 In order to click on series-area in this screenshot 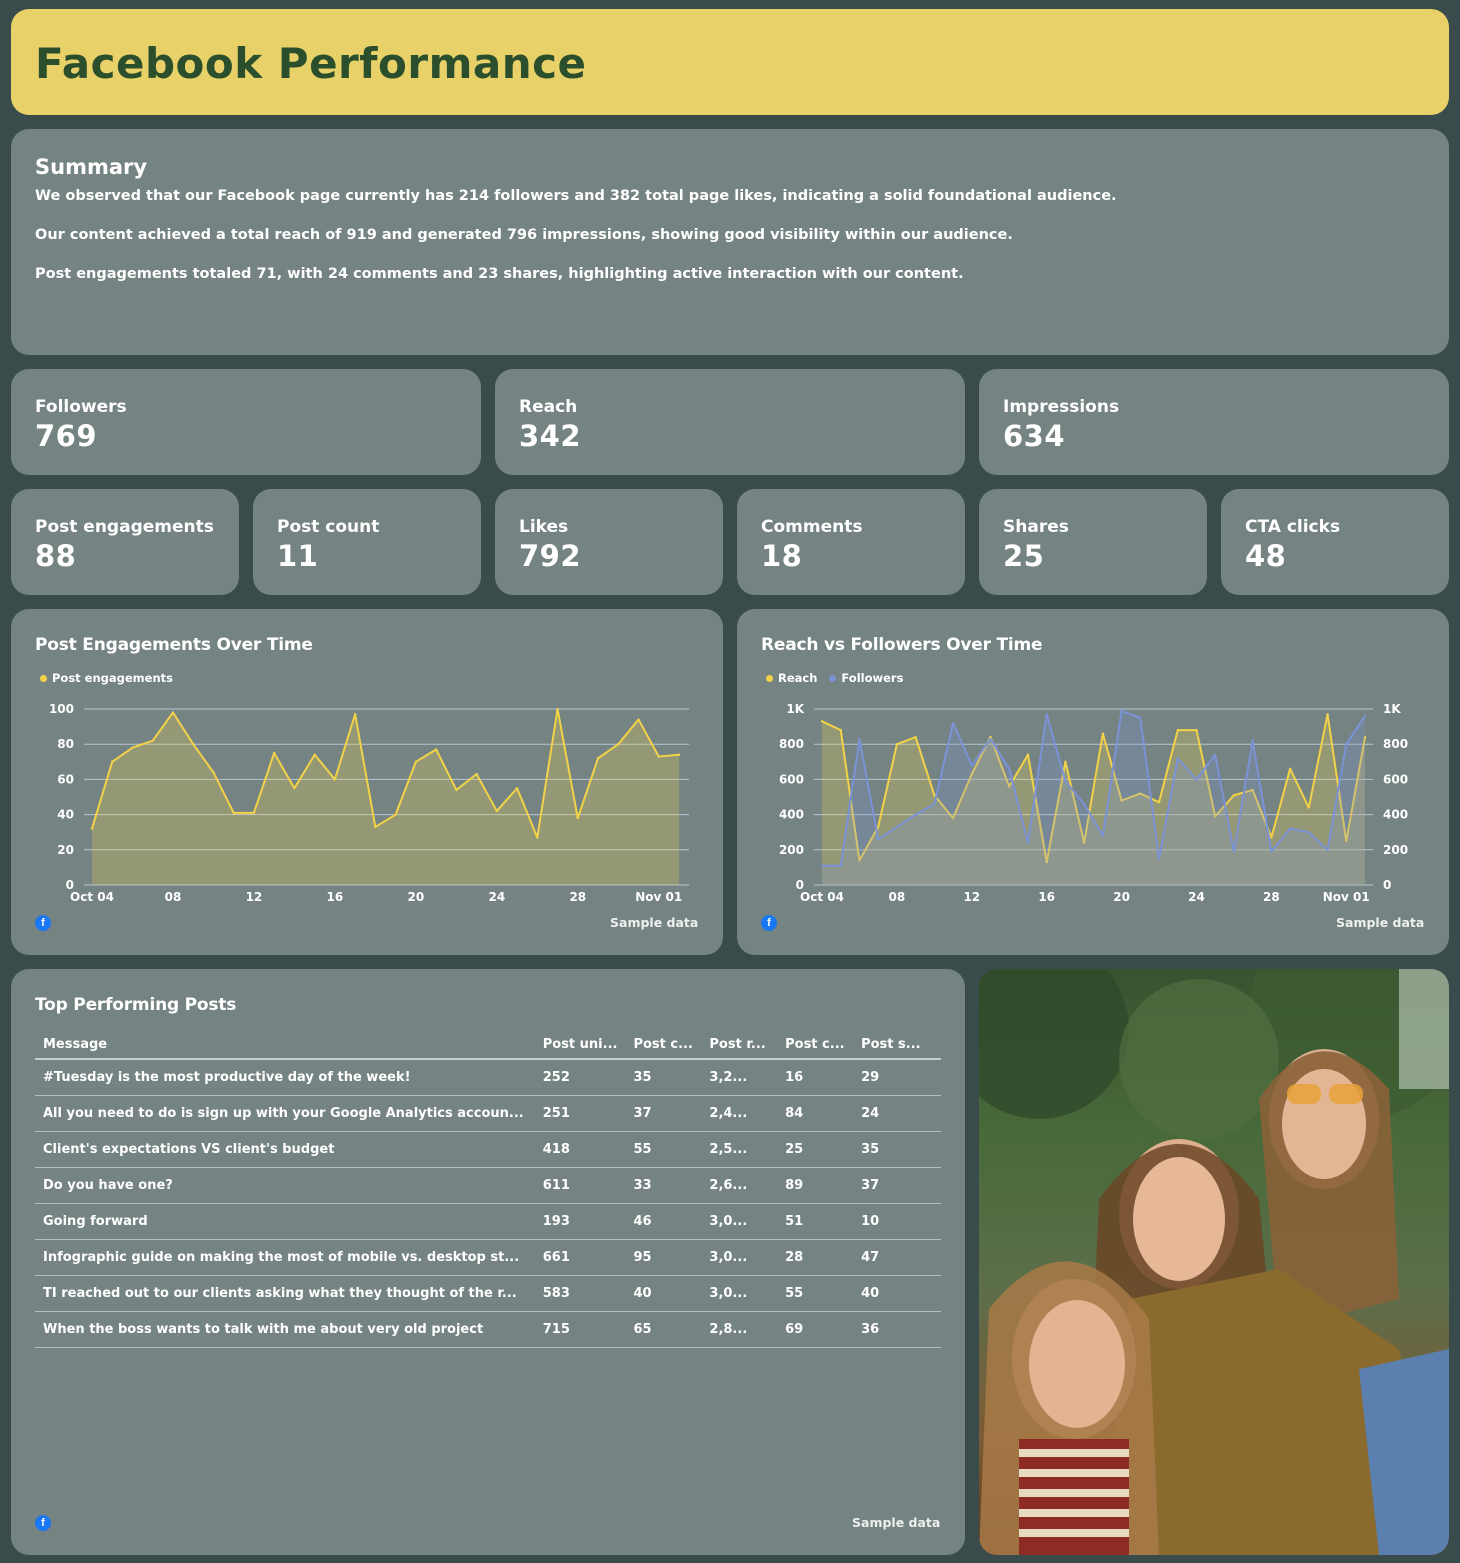, I will do `click(385, 797)`.